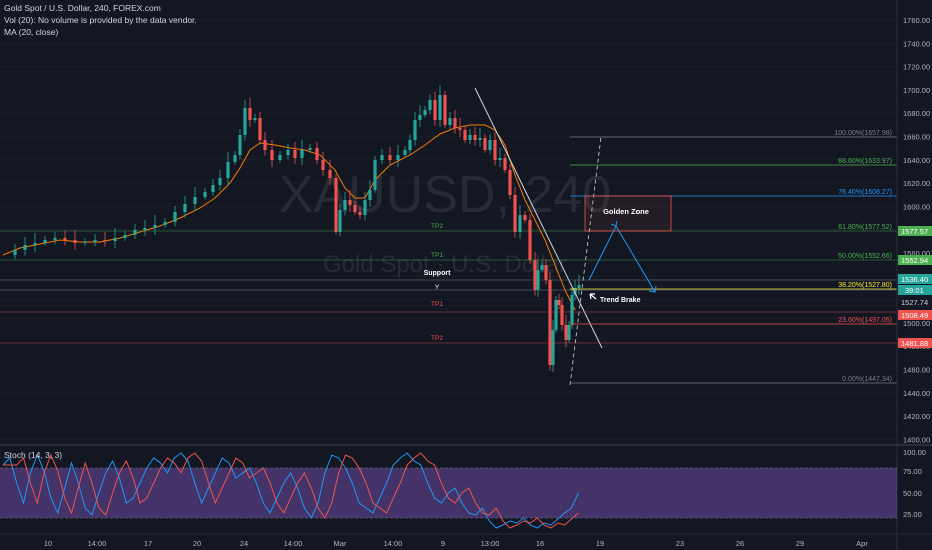 The image size is (932, 550). Describe the element at coordinates (437, 338) in the screenshot. I see `tp2-red-label: TP2` at that location.